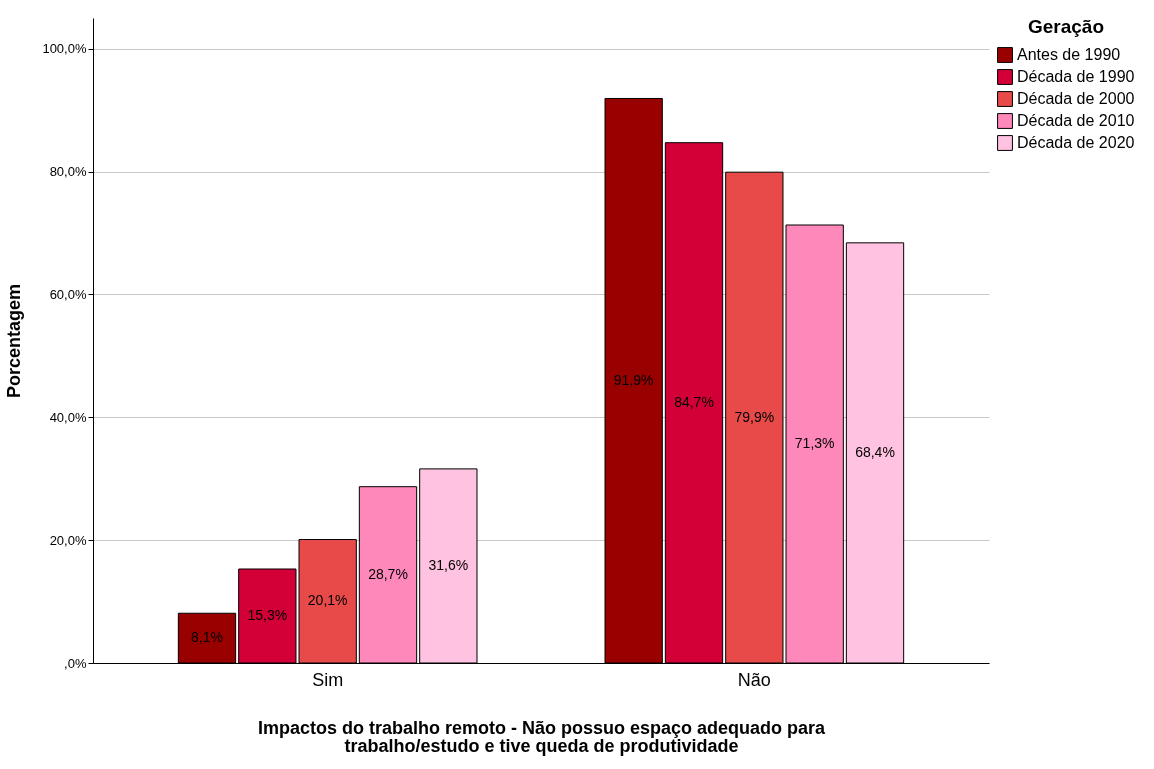 The height and width of the screenshot is (769, 1154). What do you see at coordinates (754, 679) in the screenshot?
I see `x-tick-label: Não` at bounding box center [754, 679].